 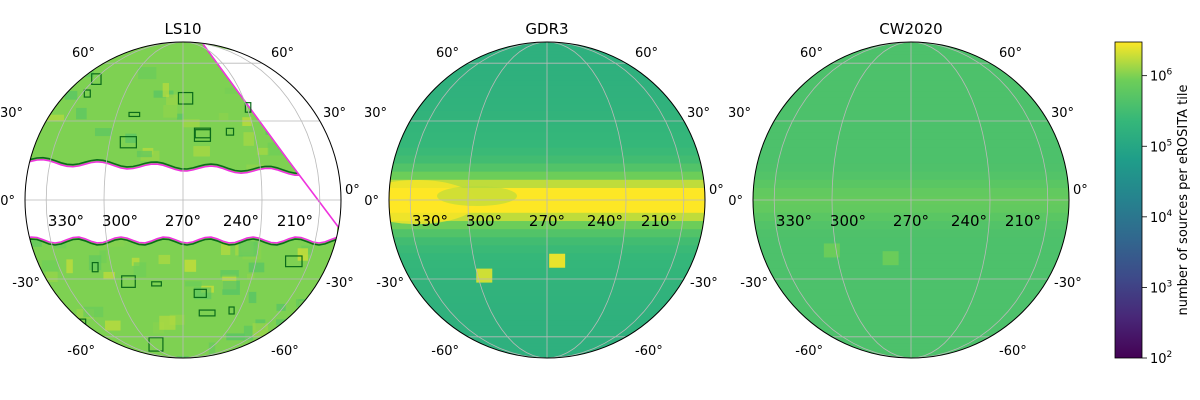 What do you see at coordinates (477, 196) in the screenshot?
I see `disc-enhancement` at bounding box center [477, 196].